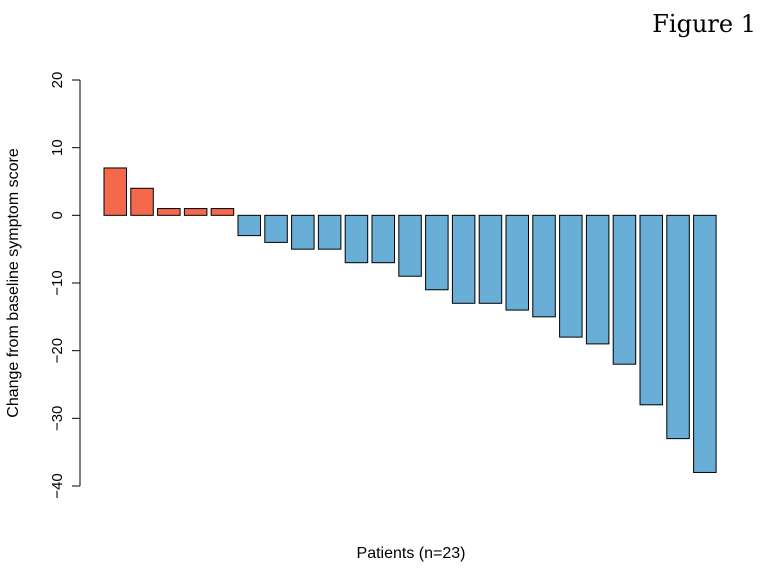  I want to click on y-axis-title: Change from baseline symptom score, so click(13, 283).